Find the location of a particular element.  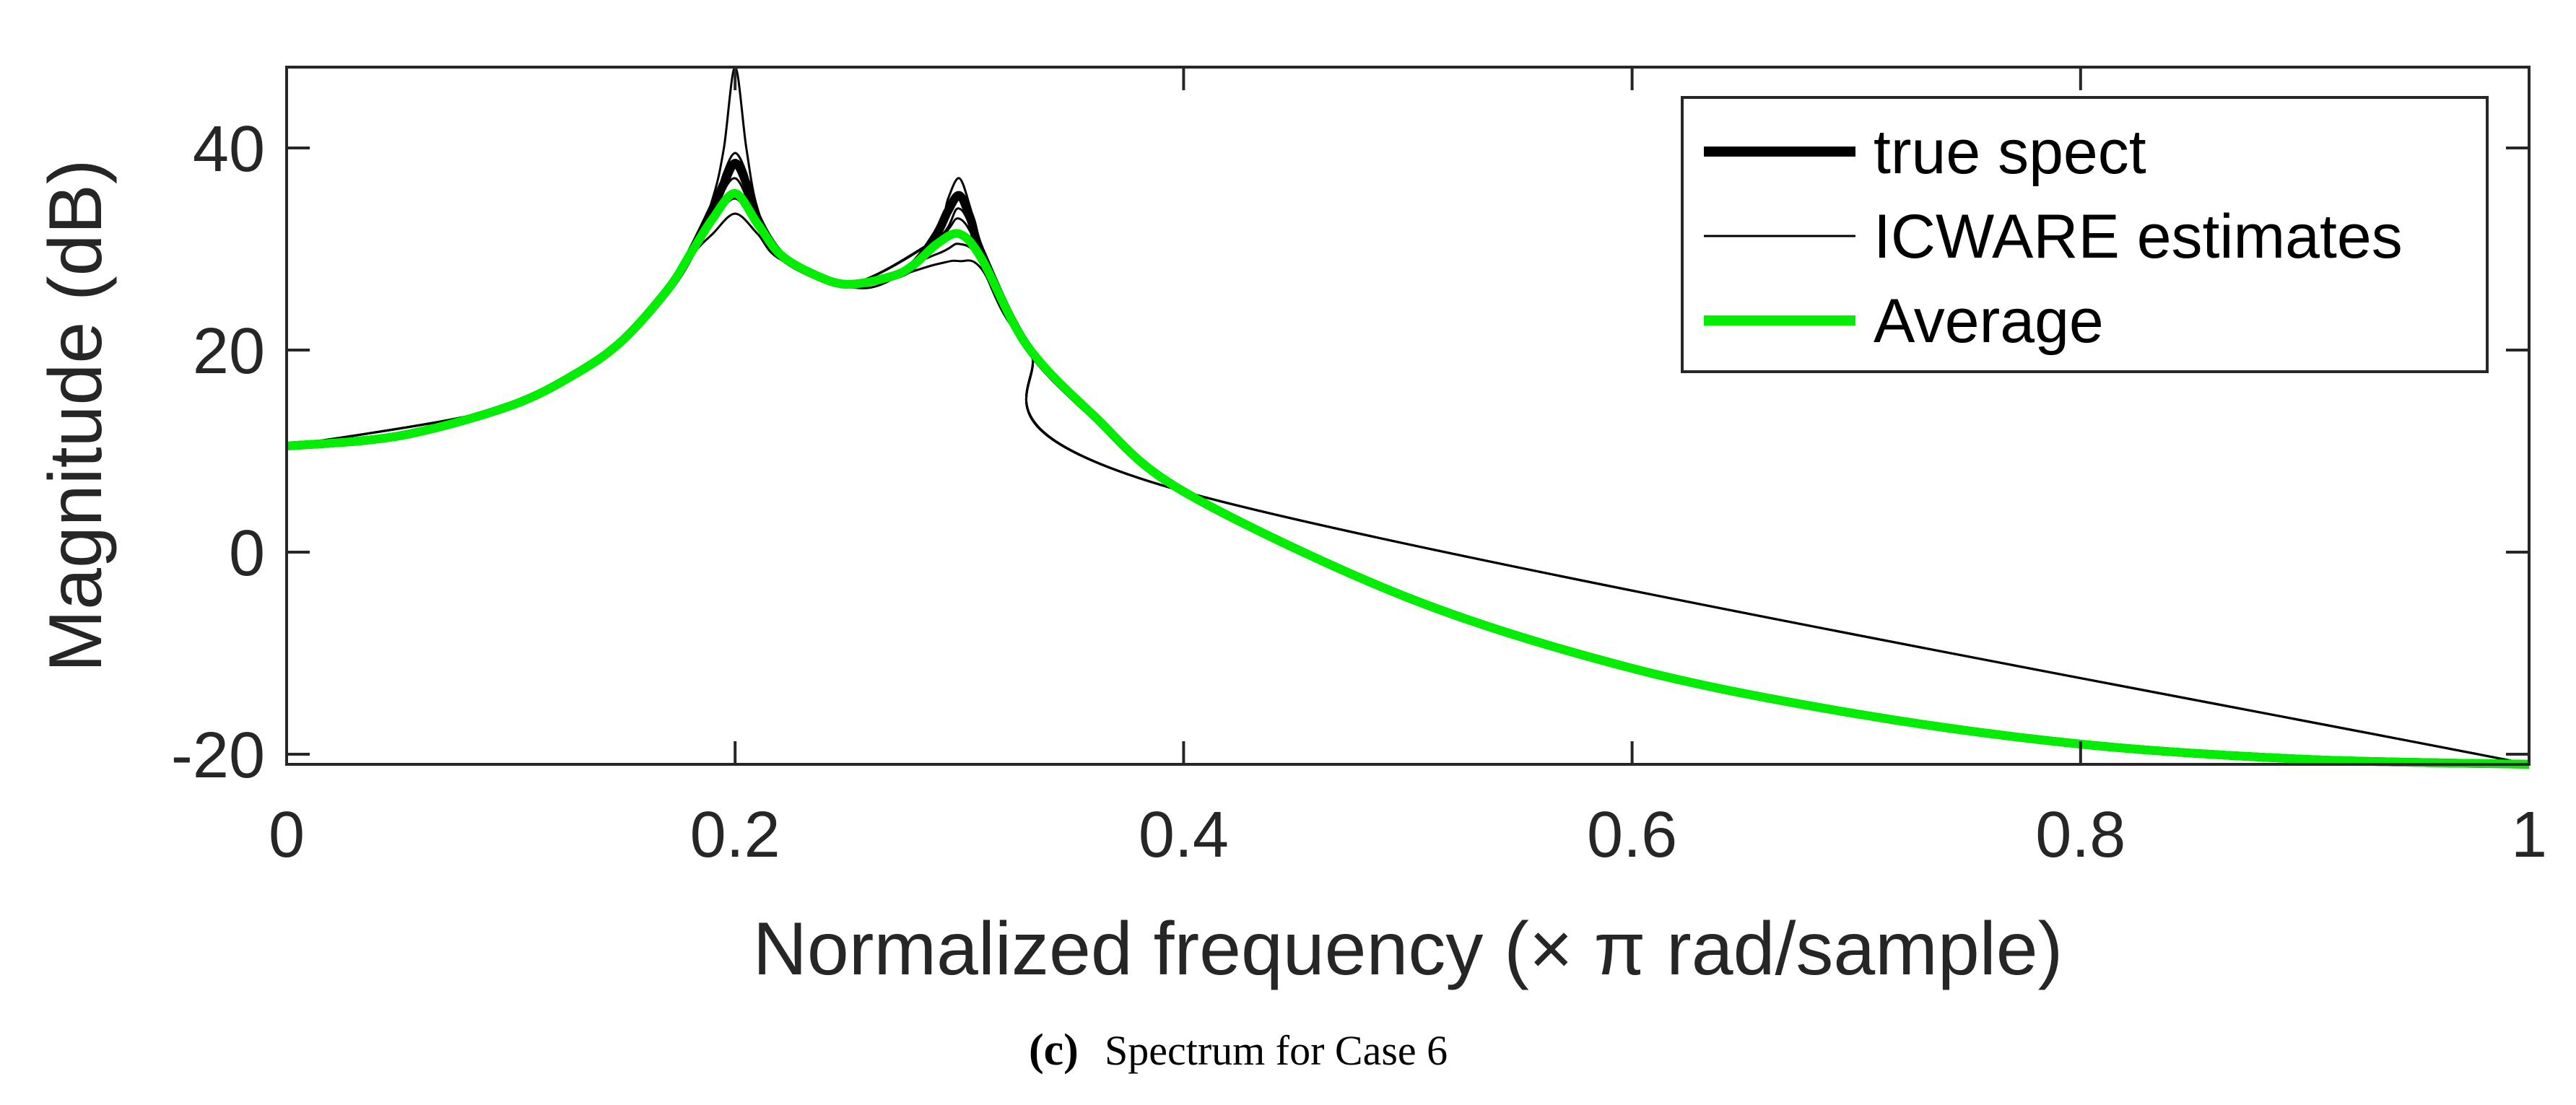

legend-box is located at coordinates (2085, 234).